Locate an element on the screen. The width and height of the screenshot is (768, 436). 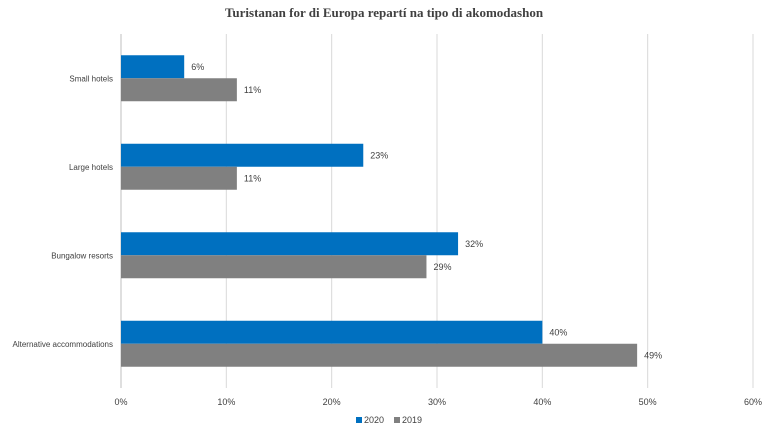
x-tick-label: 30% is located at coordinates (437, 402).